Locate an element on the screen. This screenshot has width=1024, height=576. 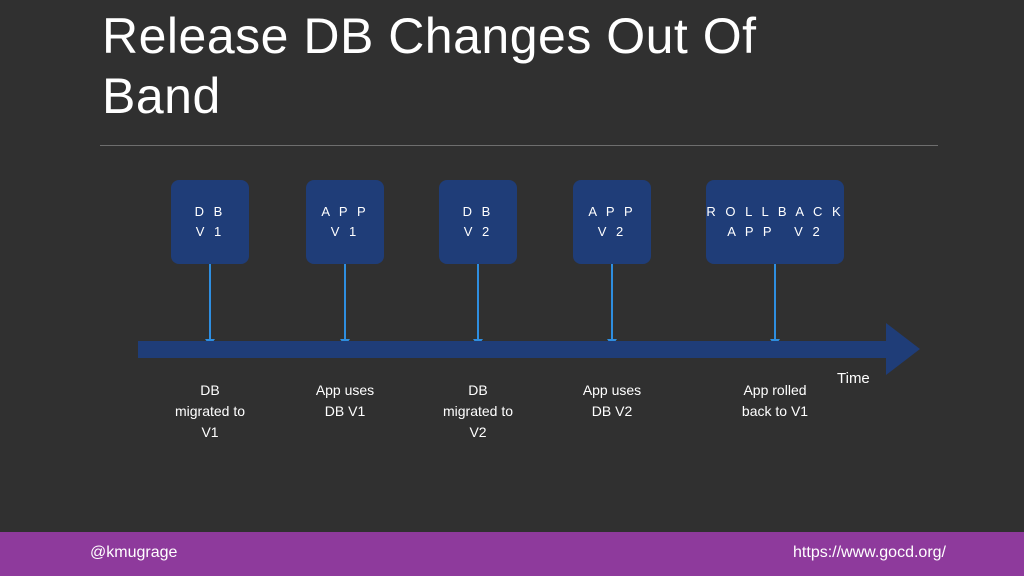
author-handle: @kmugrage is located at coordinates (134, 552).